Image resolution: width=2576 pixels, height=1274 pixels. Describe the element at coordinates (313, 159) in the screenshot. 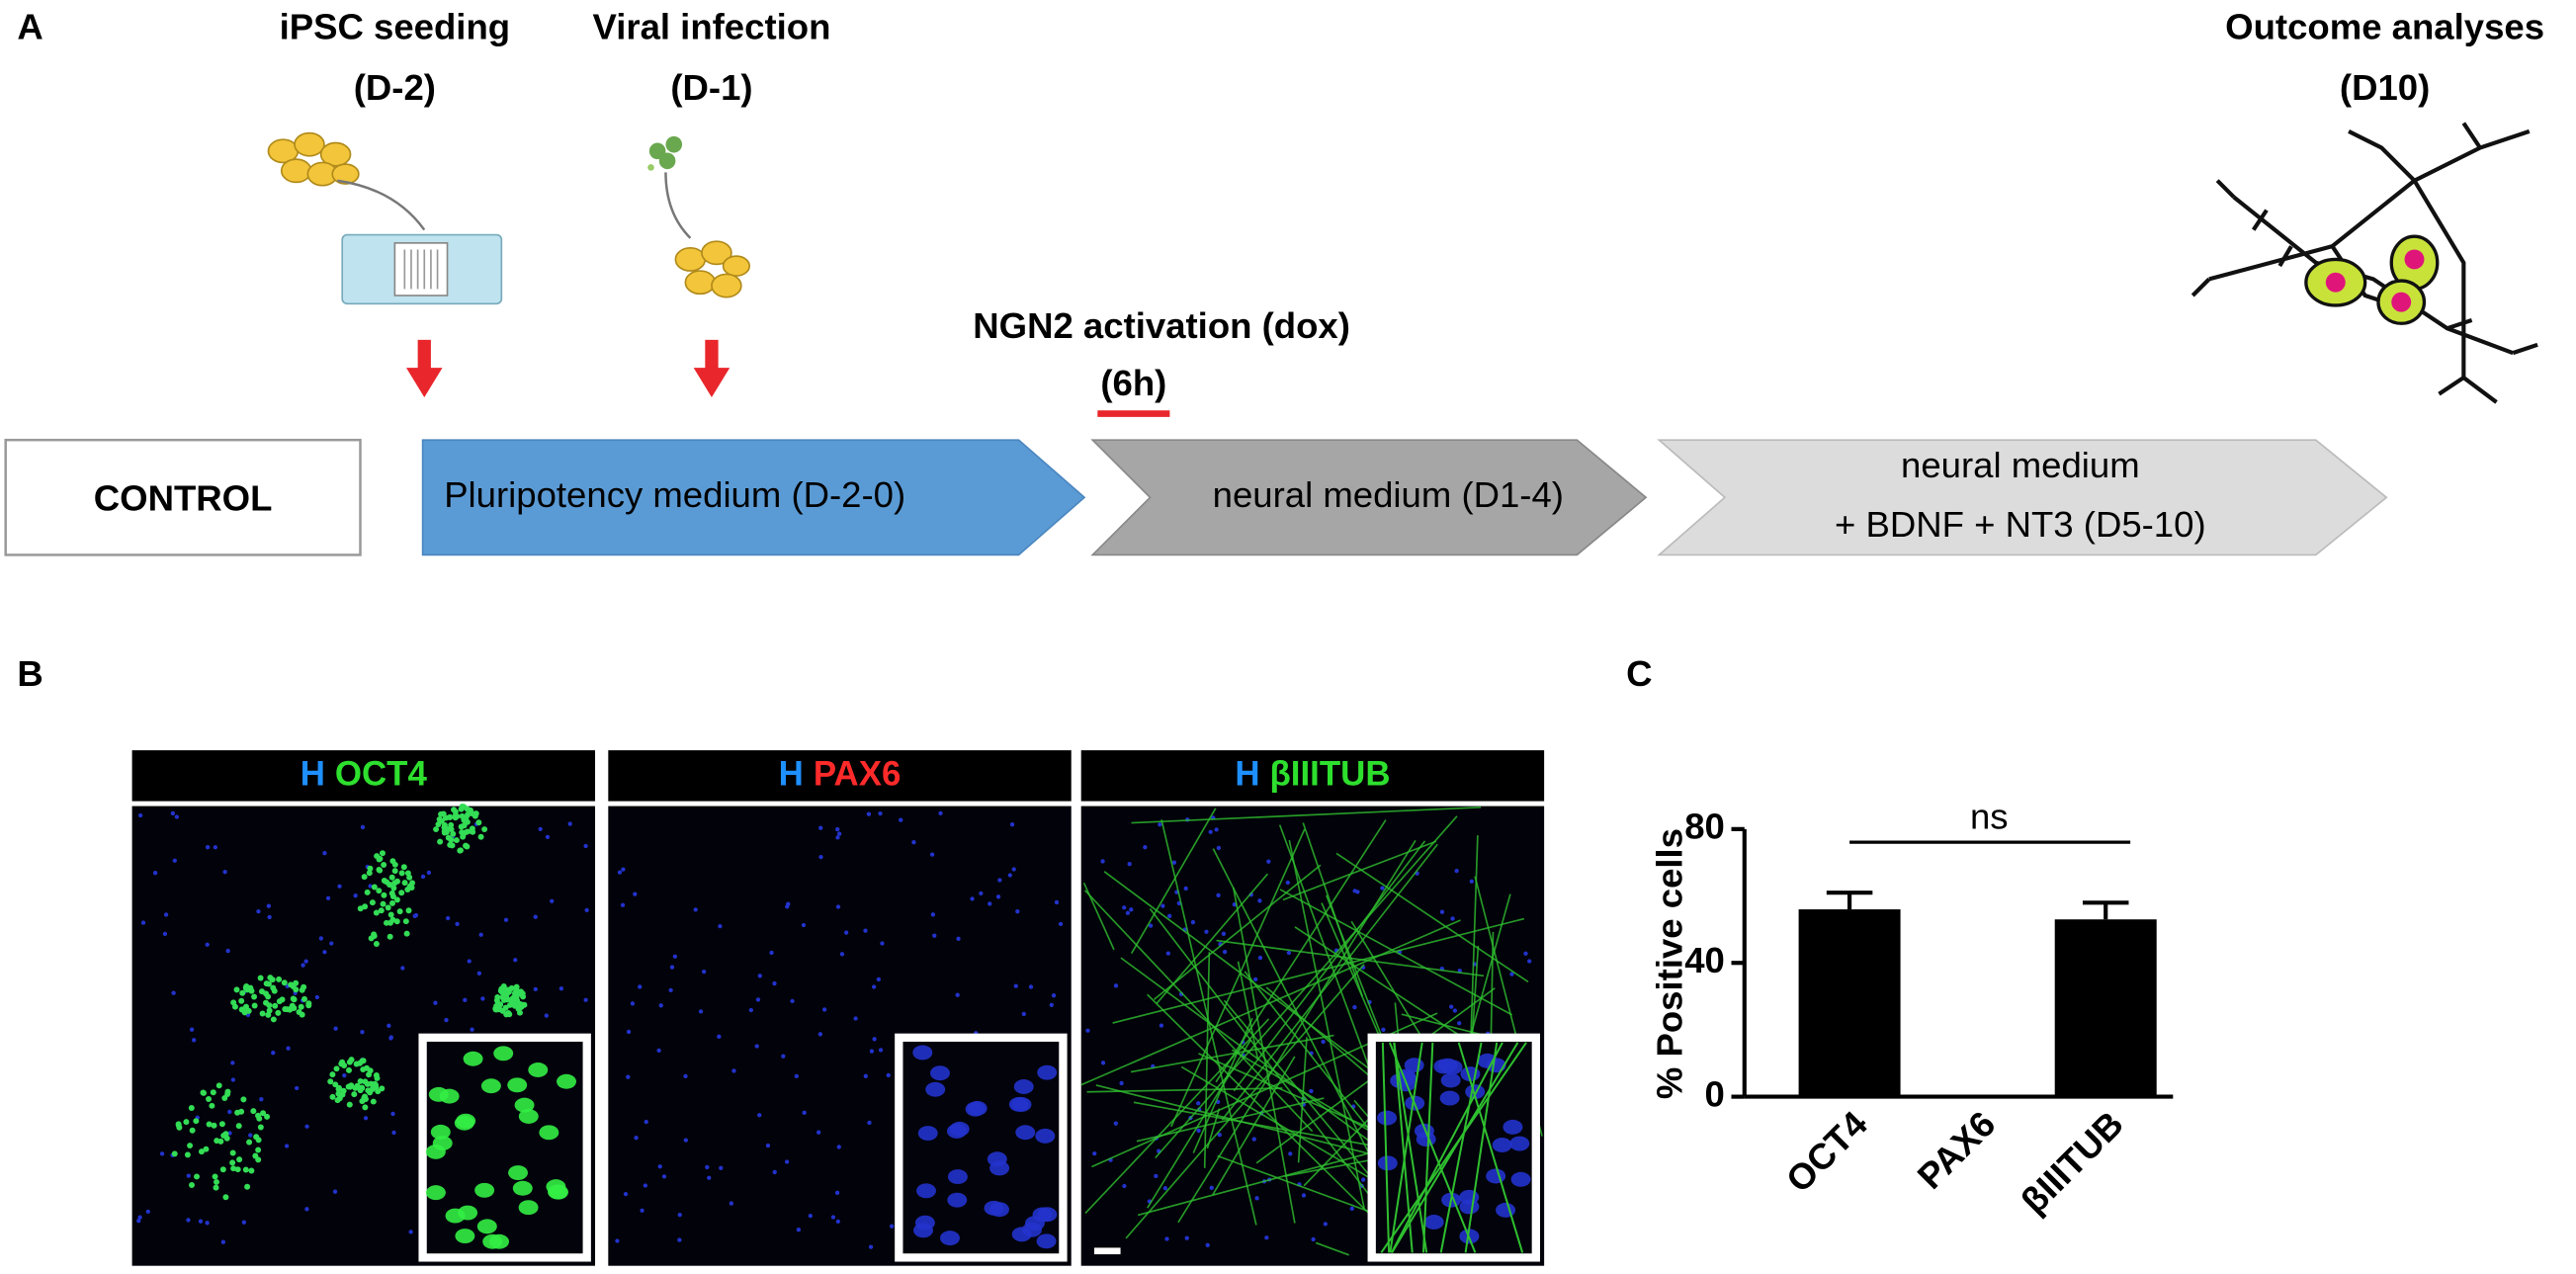

I see `cell-cluster-icon` at that location.